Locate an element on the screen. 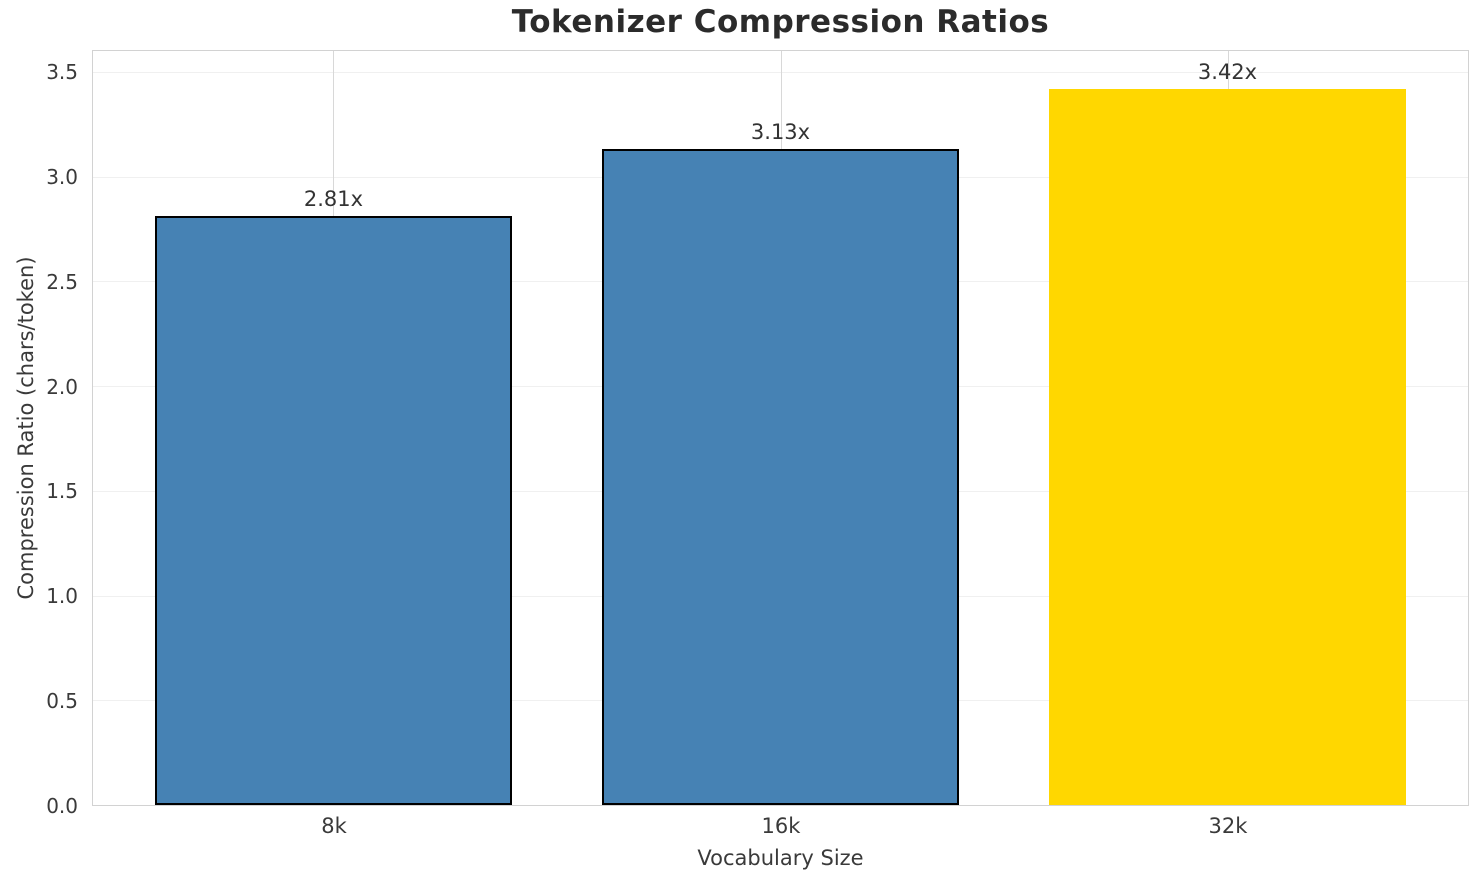 The height and width of the screenshot is (885, 1484). y-tick-label: 0.5 is located at coordinates (62, 700).